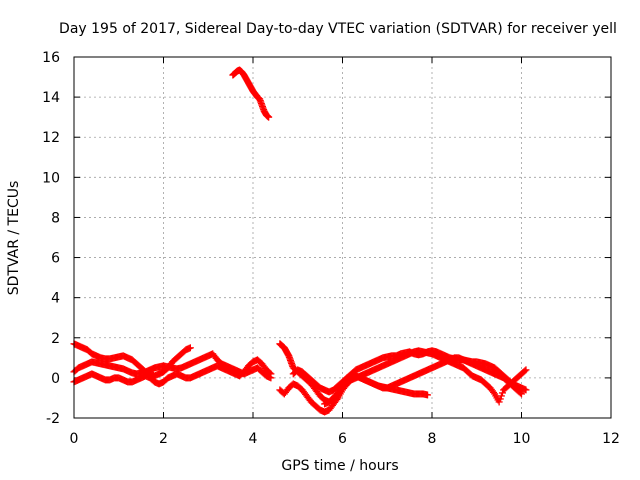 The image size is (640, 480). I want to click on y-tick-label: 8, so click(55, 218).